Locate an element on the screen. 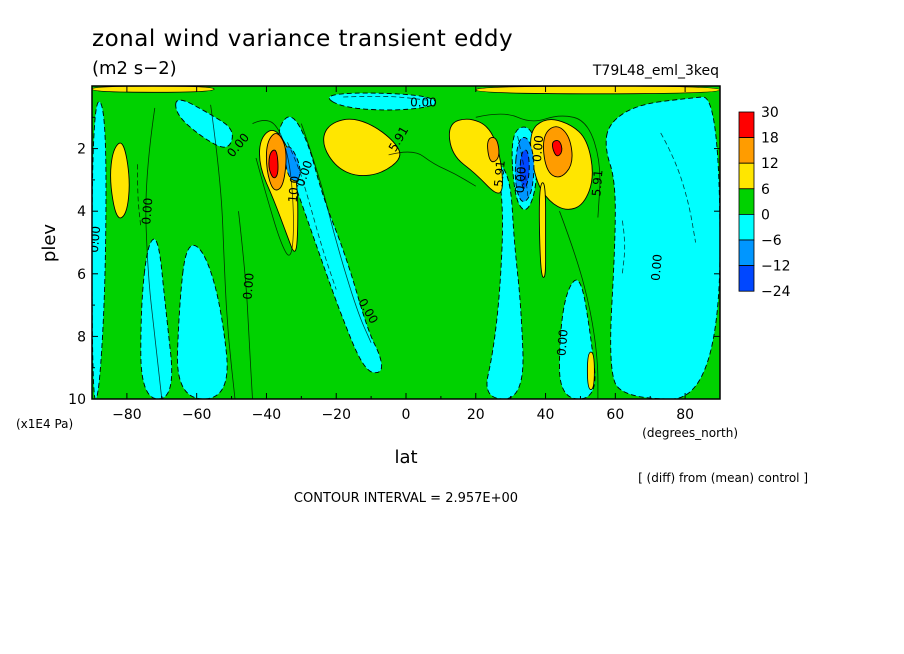 This screenshot has width=904, height=654. region-neg-upper-south is located at coordinates (204, 123).